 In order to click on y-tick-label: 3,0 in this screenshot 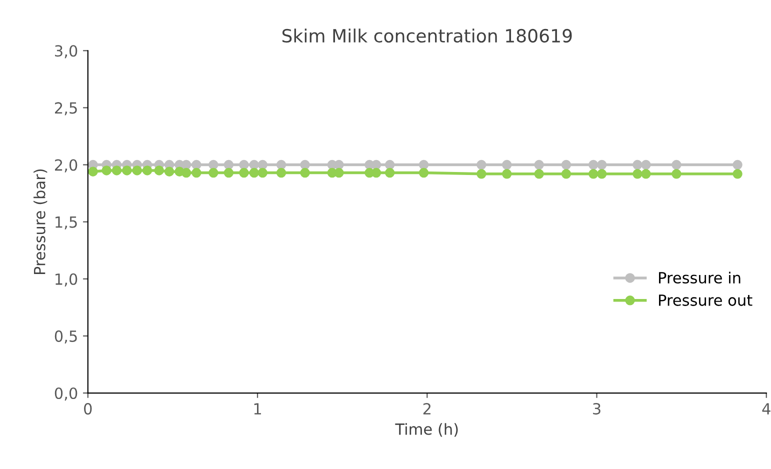, I will do `click(66, 51)`.